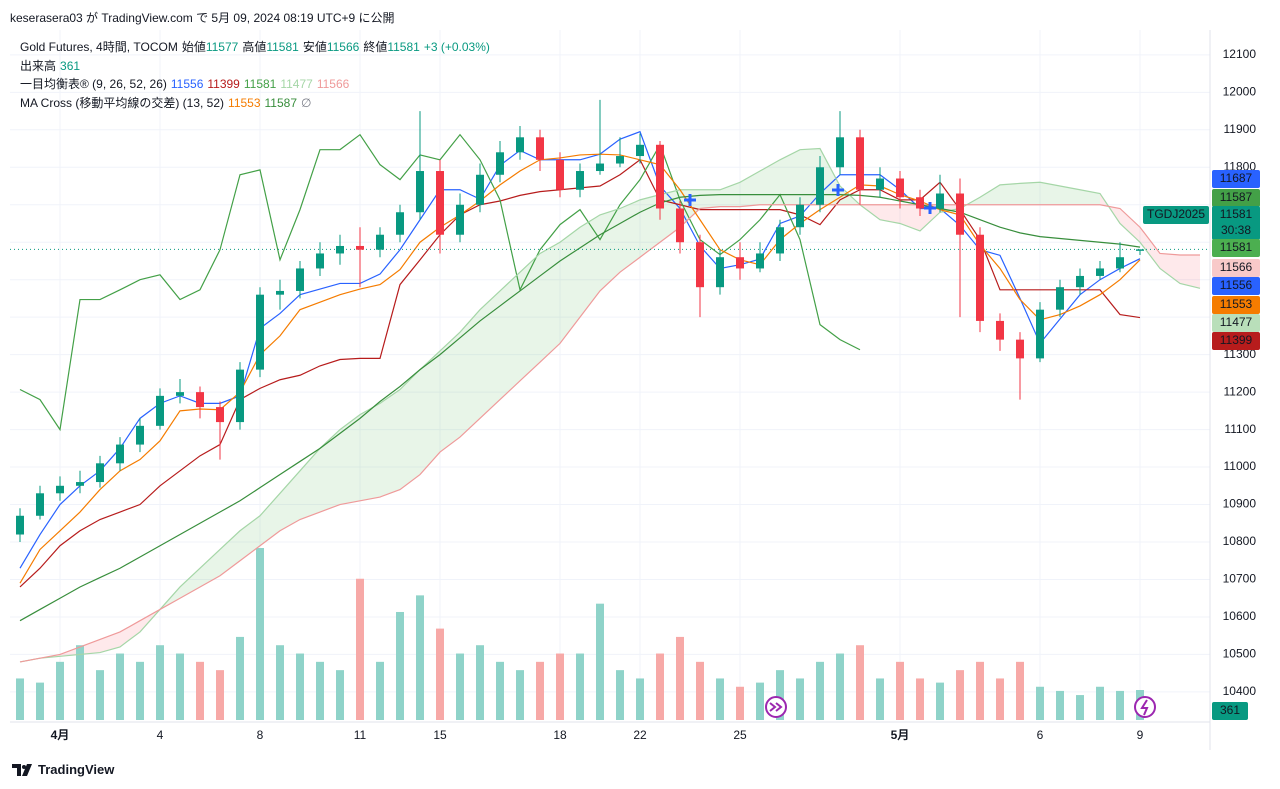 Image resolution: width=1280 pixels, height=789 pixels. I want to click on x-tick-label: 8, so click(260, 735).